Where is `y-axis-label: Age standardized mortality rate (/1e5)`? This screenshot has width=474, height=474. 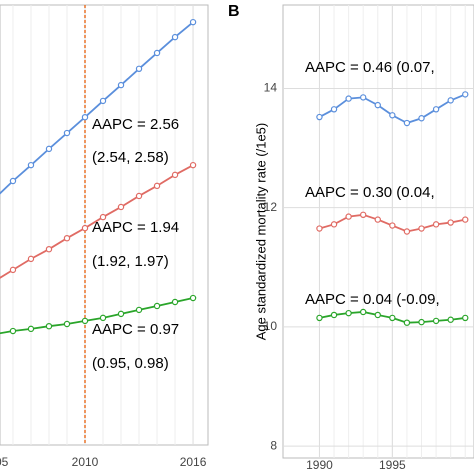 y-axis-label: Age standardized mortality rate (/1e5) is located at coordinates (260, 232).